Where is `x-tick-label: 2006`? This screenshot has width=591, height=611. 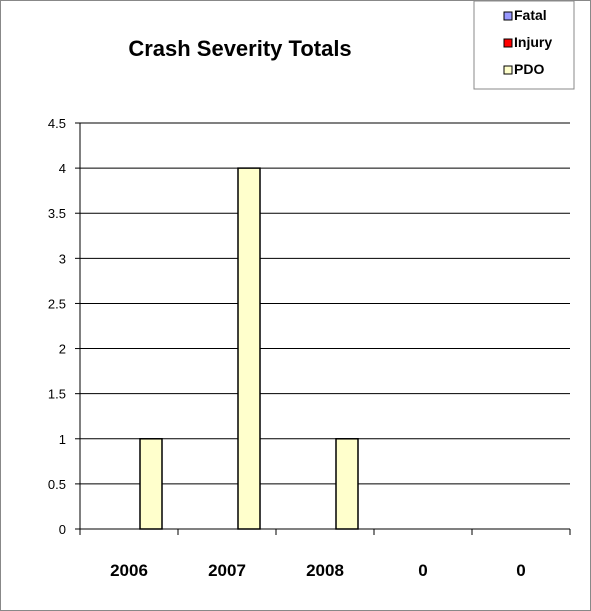 x-tick-label: 2006 is located at coordinates (129, 570).